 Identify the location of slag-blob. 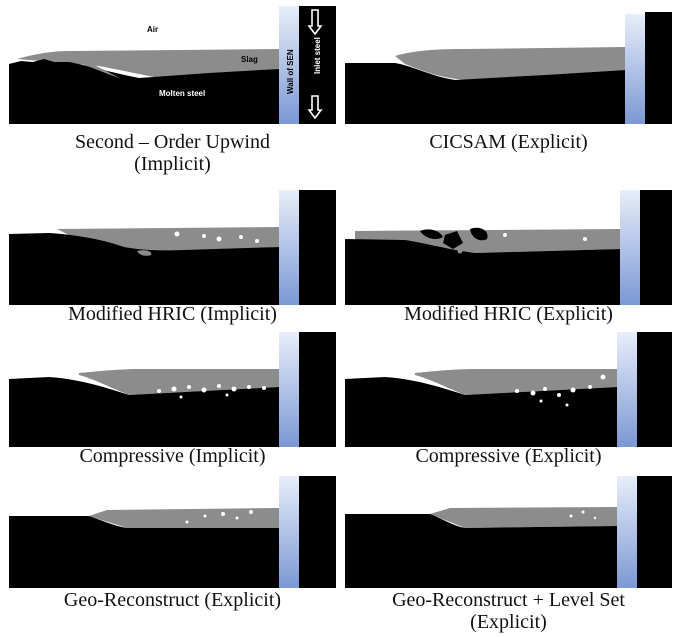
(144, 253).